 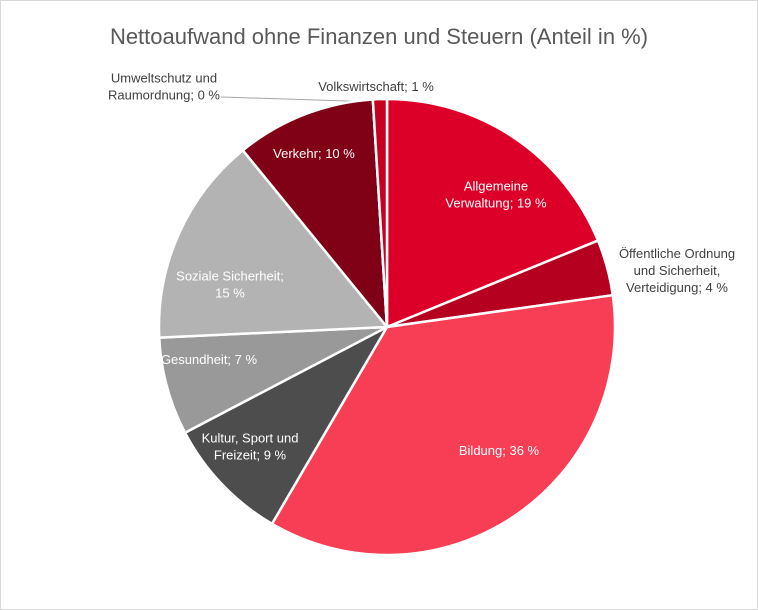 I want to click on data-label: Bildung; 36 %, so click(x=499, y=450).